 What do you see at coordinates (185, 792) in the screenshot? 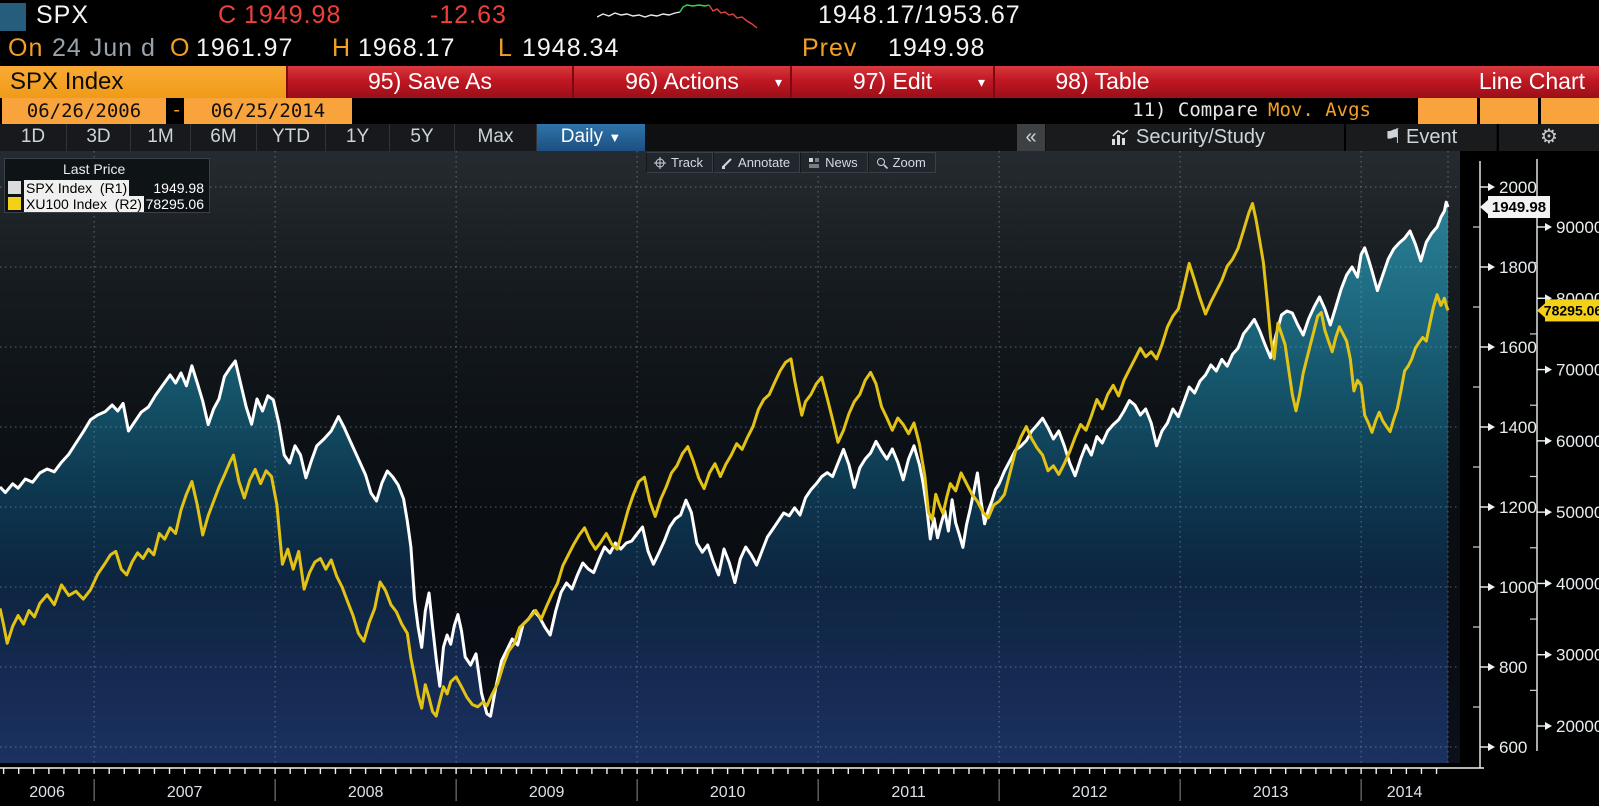
I see `x-axis-year-label: 2007` at bounding box center [185, 792].